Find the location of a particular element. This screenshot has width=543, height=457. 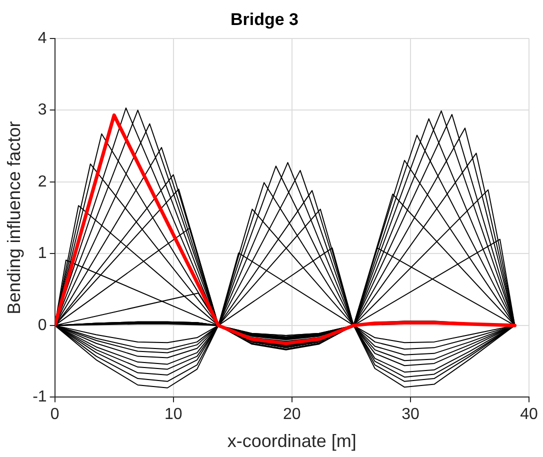

y-tick-label: -1 is located at coordinates (39, 397).